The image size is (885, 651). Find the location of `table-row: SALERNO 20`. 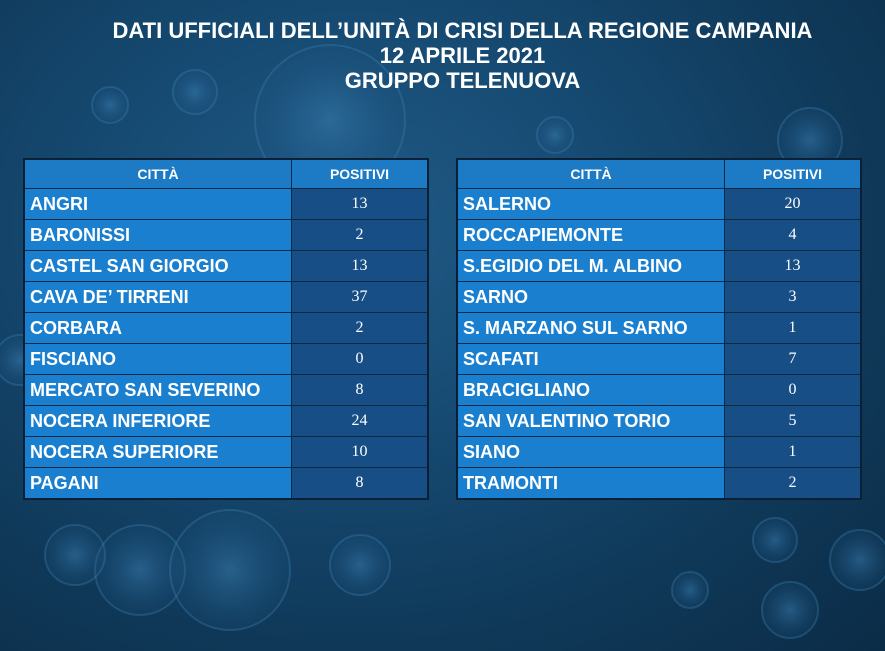

table-row: SALERNO 20 is located at coordinates (659, 204).